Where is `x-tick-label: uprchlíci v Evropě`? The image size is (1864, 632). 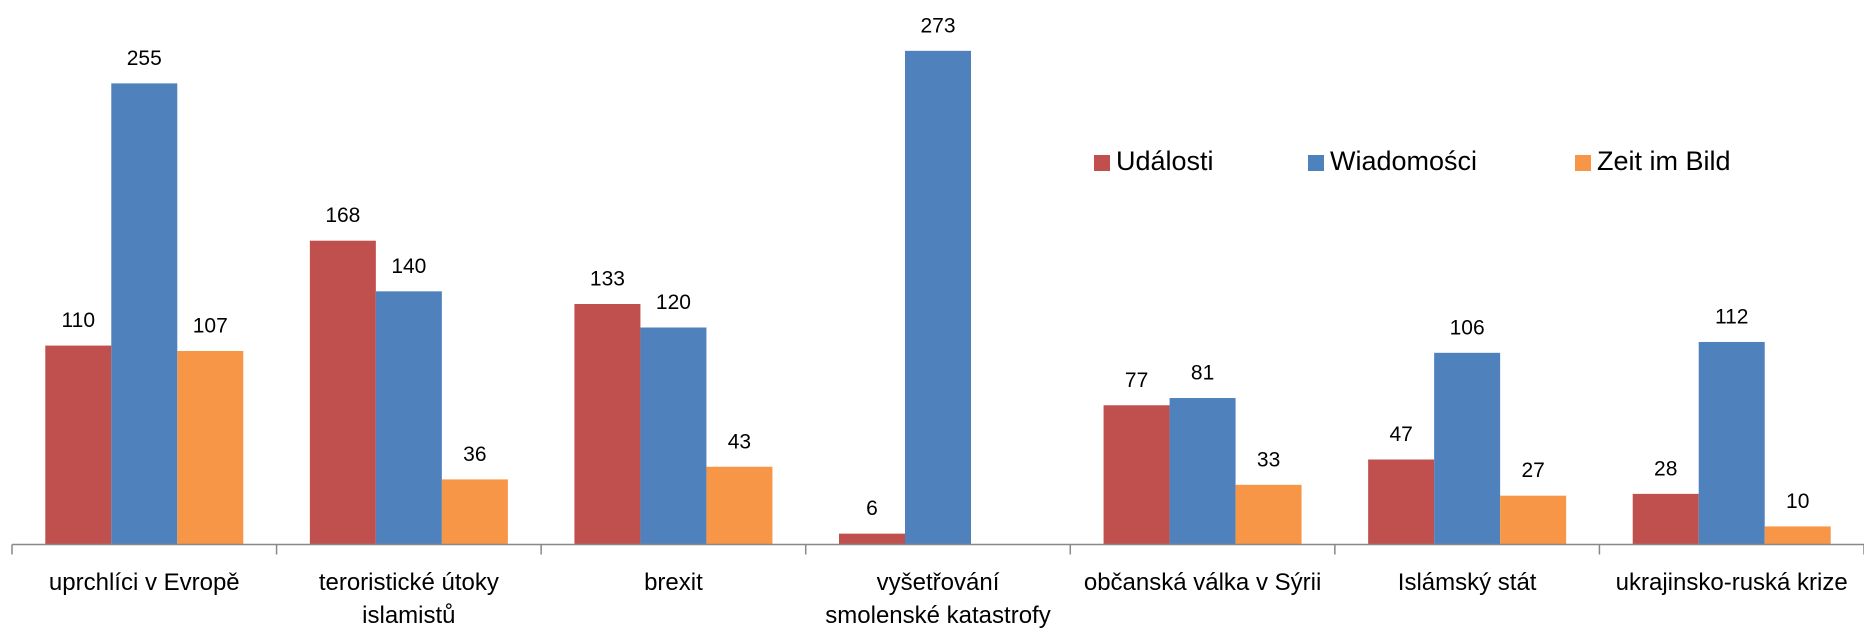 x-tick-label: uprchlíci v Evropě is located at coordinates (144, 582).